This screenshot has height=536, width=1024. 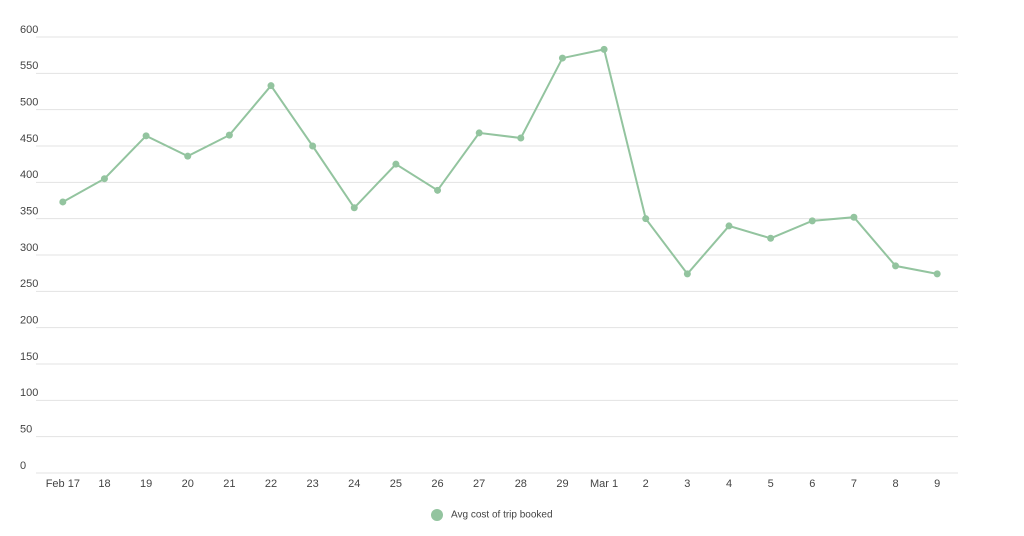 What do you see at coordinates (479, 484) in the screenshot?
I see `x-tick-label: 27` at bounding box center [479, 484].